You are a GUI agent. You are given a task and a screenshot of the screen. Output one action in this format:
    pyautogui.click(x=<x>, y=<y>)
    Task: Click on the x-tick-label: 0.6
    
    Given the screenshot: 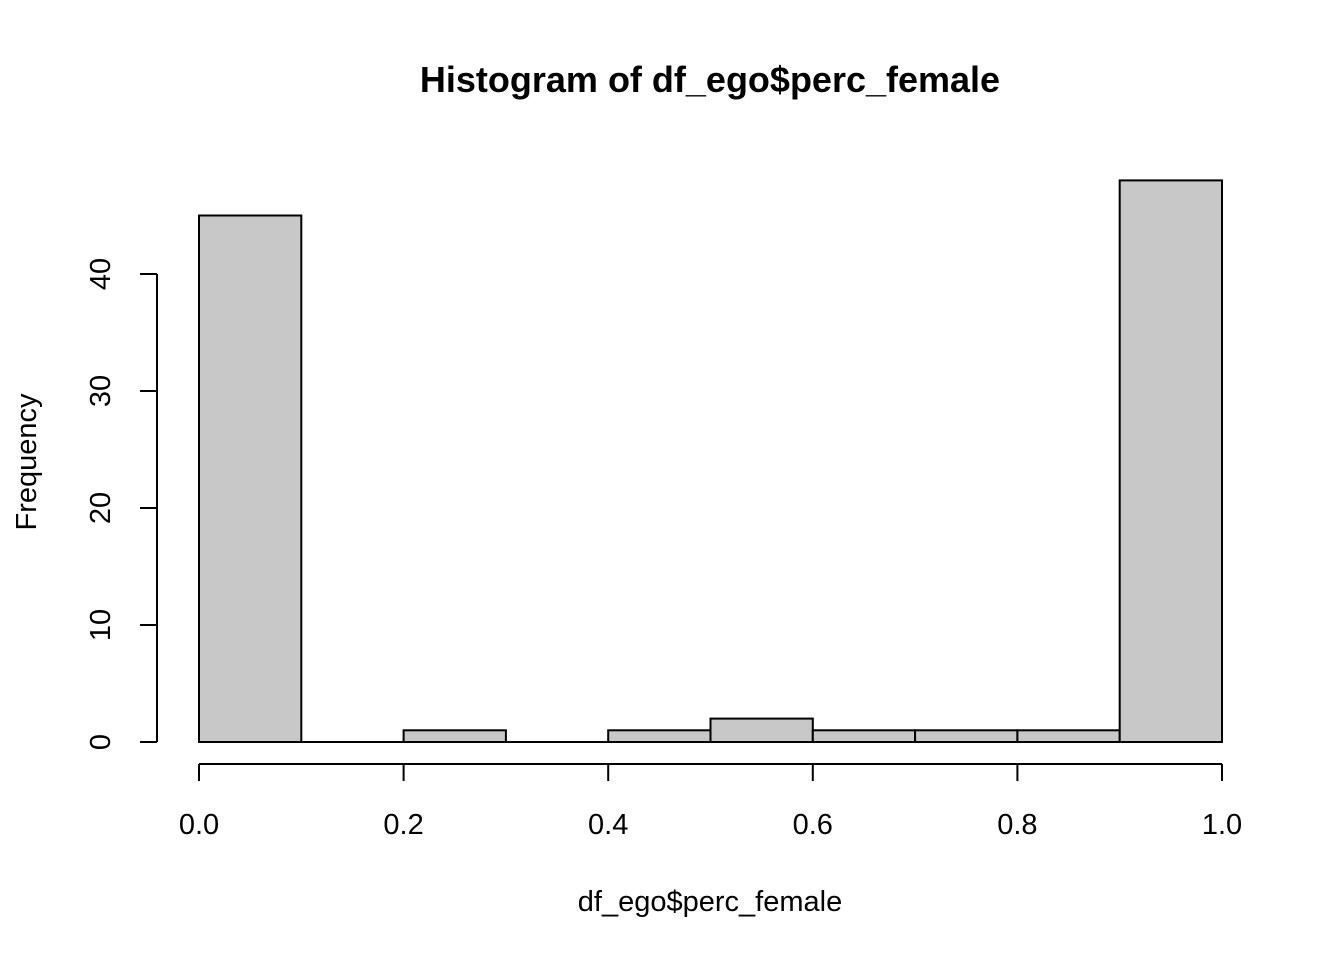 What is the action you would take?
    pyautogui.click(x=813, y=825)
    